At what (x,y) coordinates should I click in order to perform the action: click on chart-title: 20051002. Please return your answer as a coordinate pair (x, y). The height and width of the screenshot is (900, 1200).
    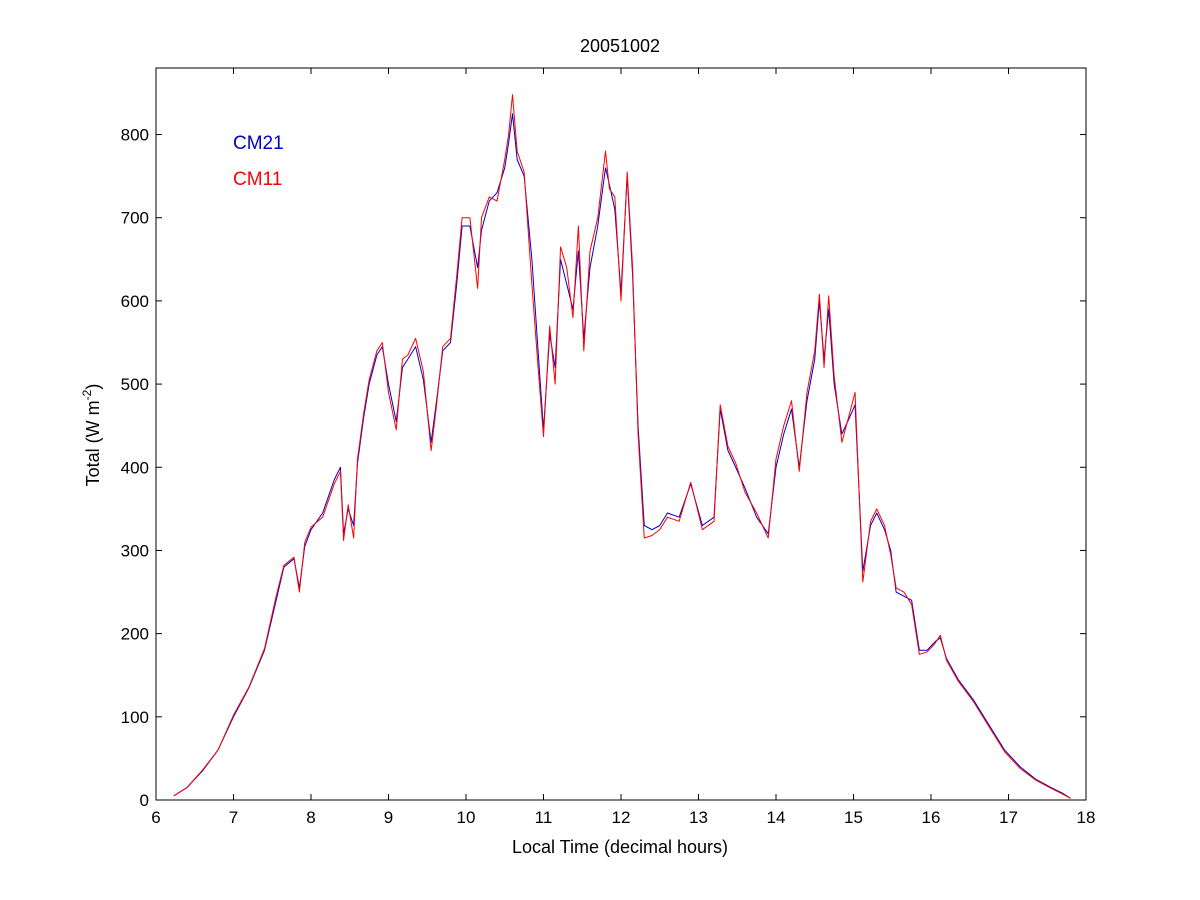
    Looking at the image, I should click on (620, 46).